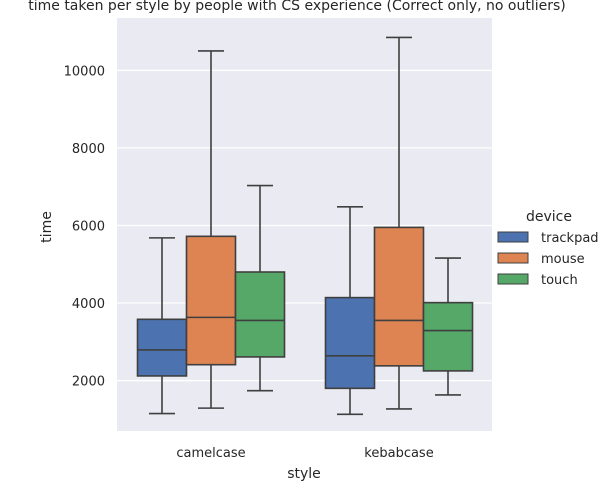 This screenshot has height=500, width=613. Describe the element at coordinates (570, 238) in the screenshot. I see `legend-label: trackpad` at that location.